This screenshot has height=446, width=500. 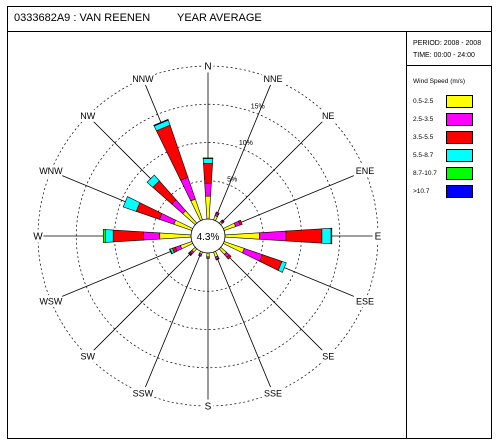 I want to click on legend-label: 2.5-3.5, so click(x=423, y=119).